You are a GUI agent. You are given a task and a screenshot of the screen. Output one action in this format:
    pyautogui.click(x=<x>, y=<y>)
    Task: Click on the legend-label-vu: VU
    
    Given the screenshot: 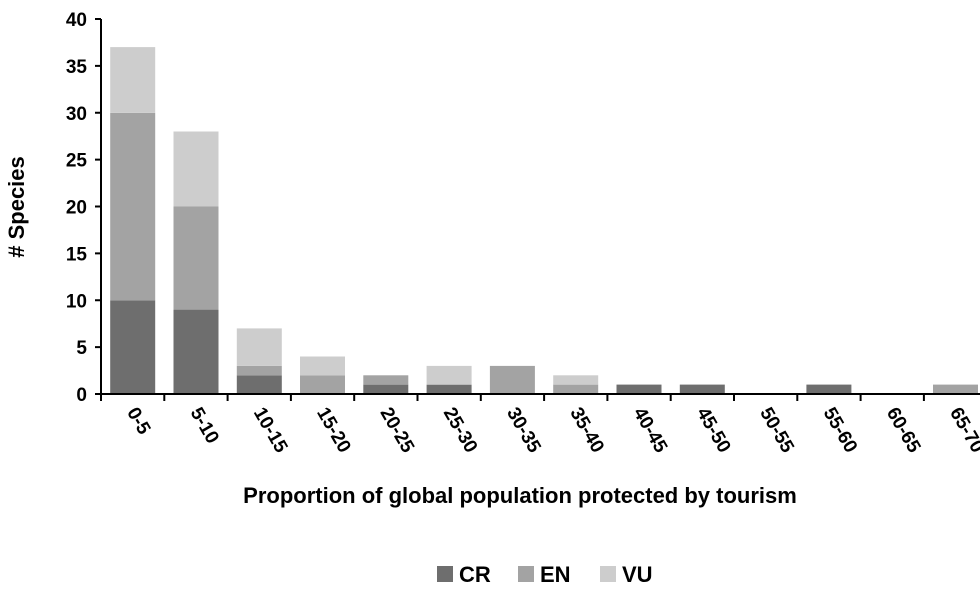 What is the action you would take?
    pyautogui.click(x=637, y=574)
    